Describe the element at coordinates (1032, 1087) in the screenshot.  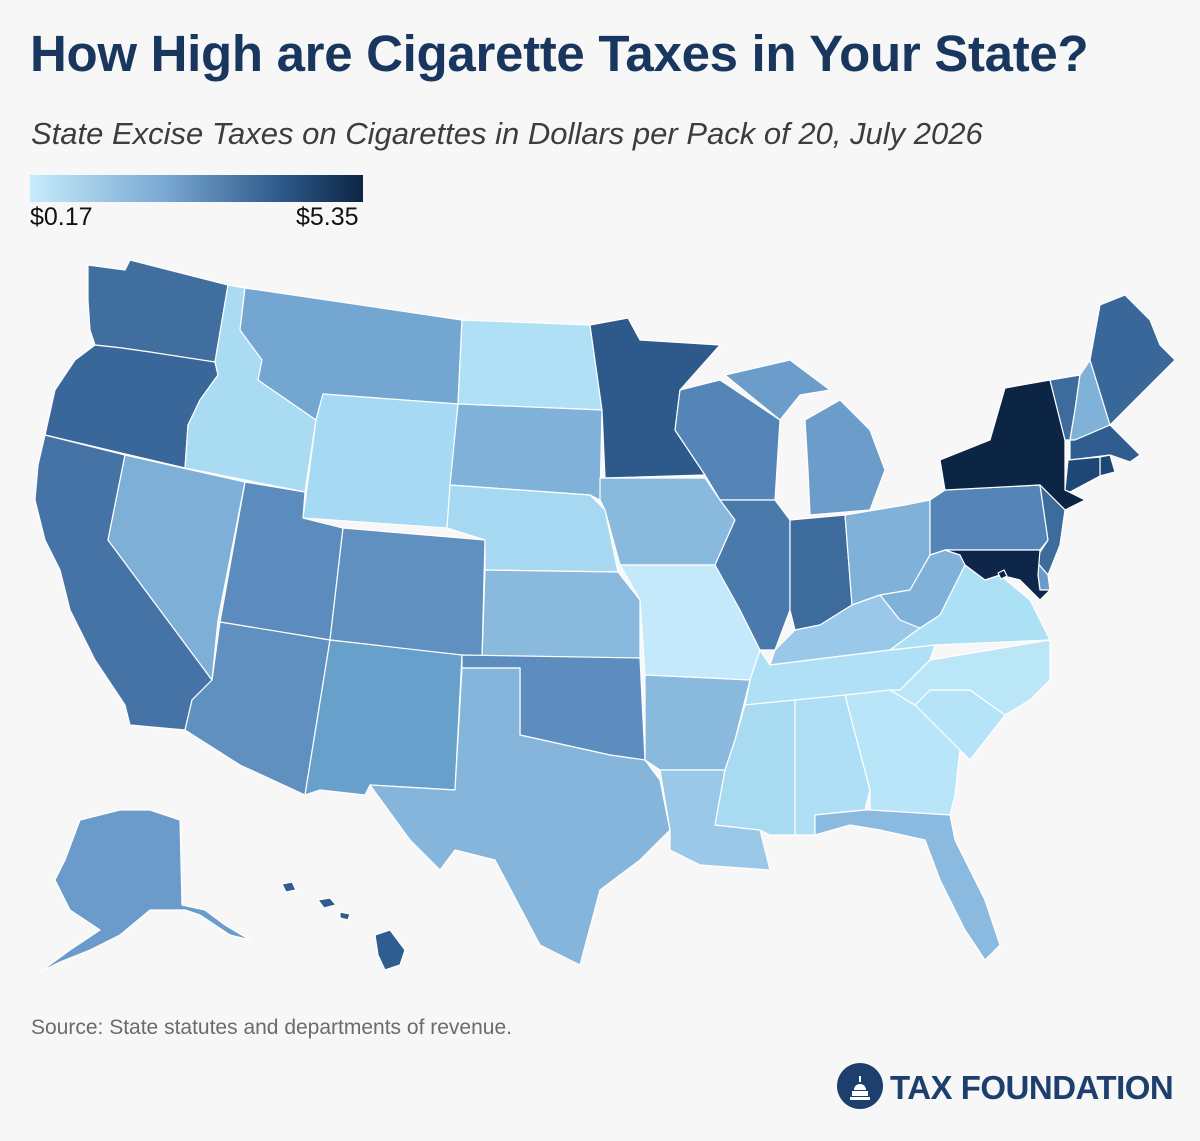
I see `brand-name: TAX FOUNDATION` at that location.